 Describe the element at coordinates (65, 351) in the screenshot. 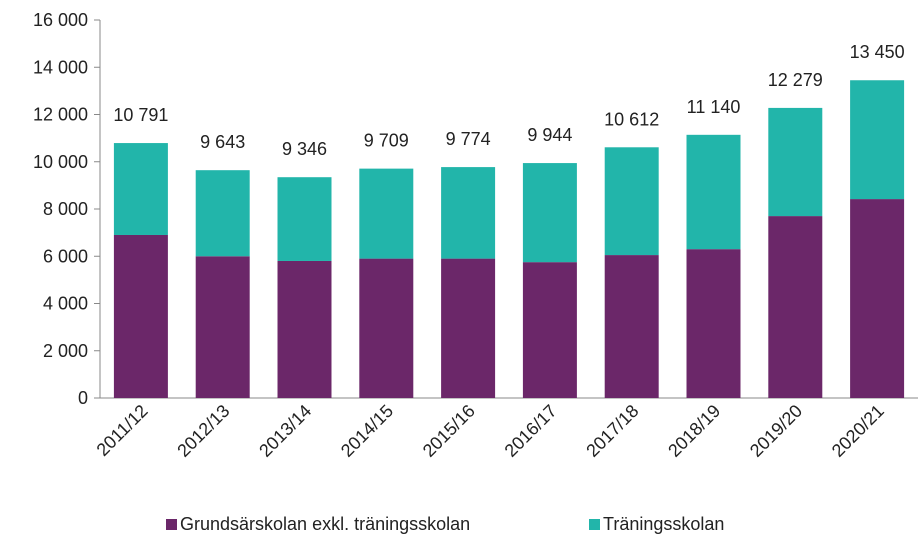

I see `y-tick-label: 2 000` at that location.